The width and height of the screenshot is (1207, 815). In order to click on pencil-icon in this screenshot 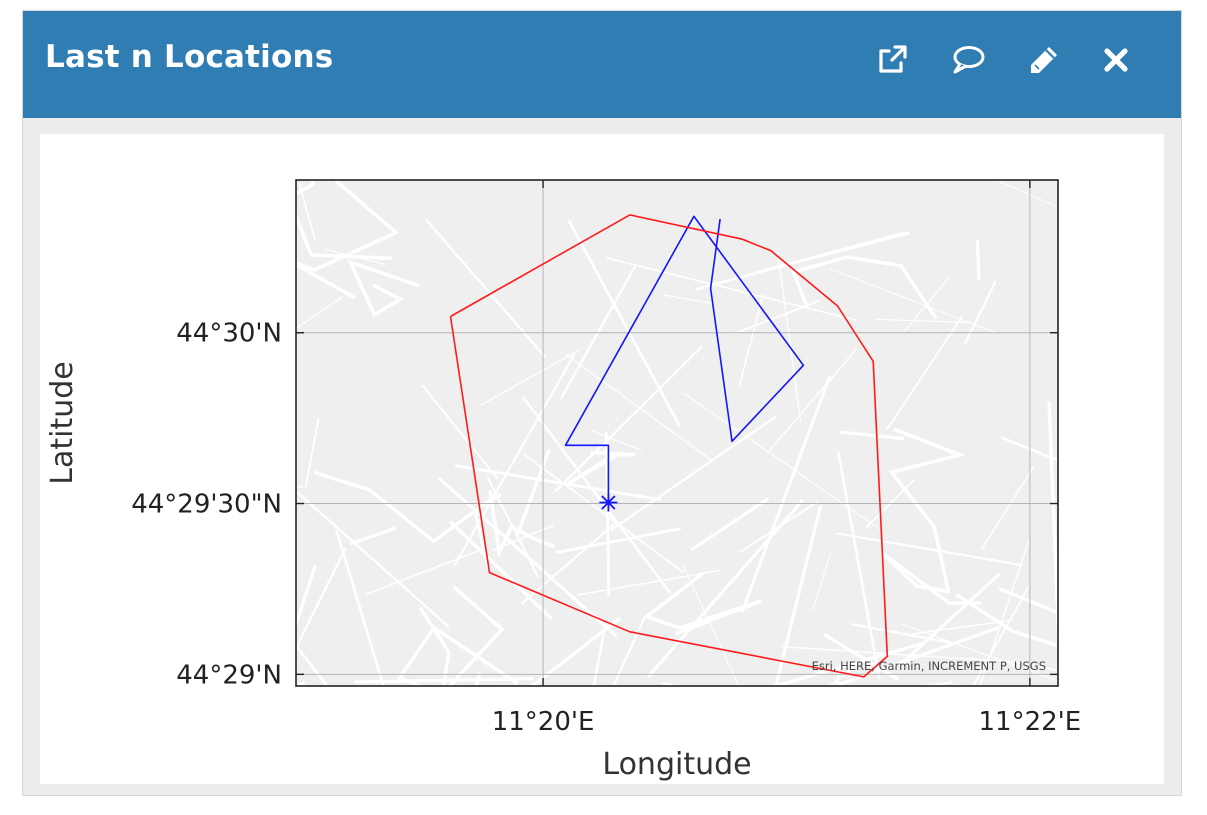, I will do `click(1044, 60)`.